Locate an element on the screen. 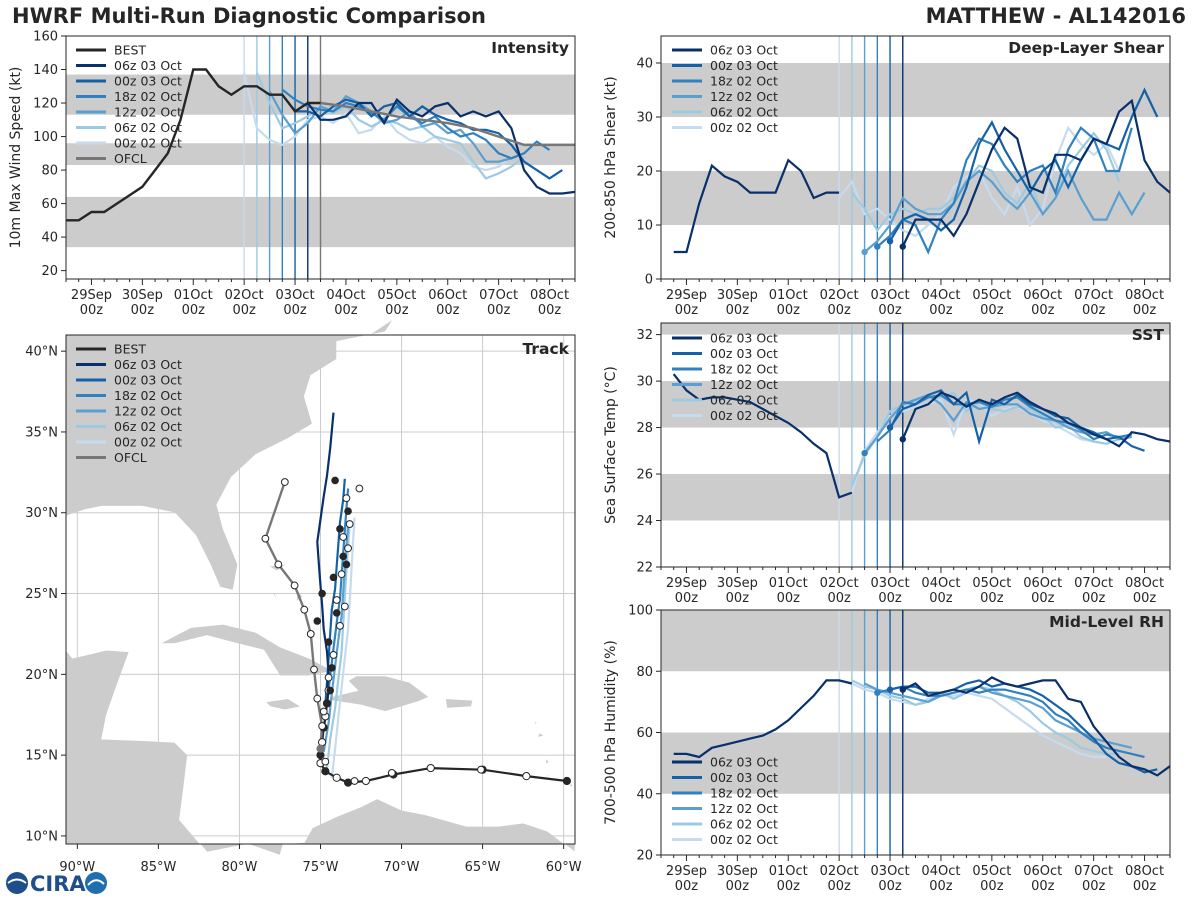 Image resolution: width=1200 pixels, height=900 pixels. y-tick-label: 35°N is located at coordinates (41, 432).